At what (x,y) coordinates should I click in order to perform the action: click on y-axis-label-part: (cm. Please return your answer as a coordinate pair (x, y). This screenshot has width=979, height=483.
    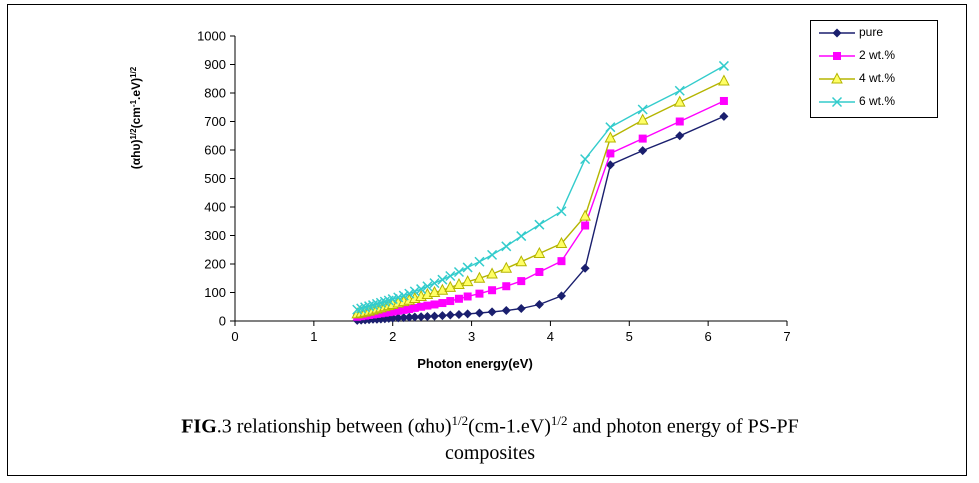
    Looking at the image, I should click on (136, 117).